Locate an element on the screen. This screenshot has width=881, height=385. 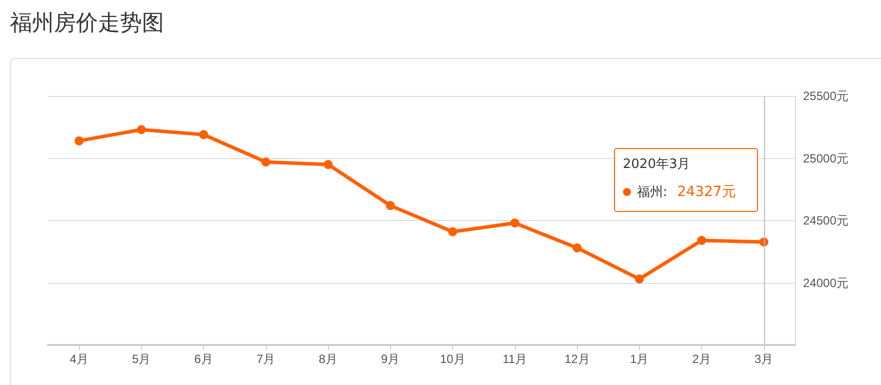
x-tick-label: 2月 is located at coordinates (701, 359).